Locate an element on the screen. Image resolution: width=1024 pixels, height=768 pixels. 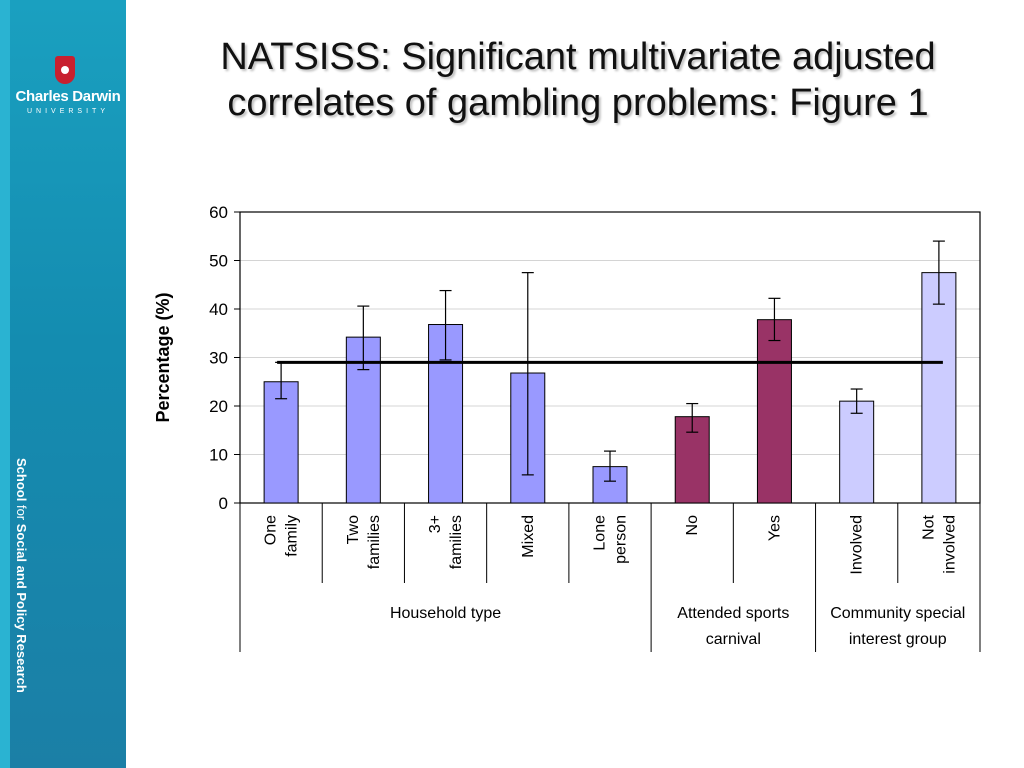
category-label: Two families is located at coordinates (364, 542).